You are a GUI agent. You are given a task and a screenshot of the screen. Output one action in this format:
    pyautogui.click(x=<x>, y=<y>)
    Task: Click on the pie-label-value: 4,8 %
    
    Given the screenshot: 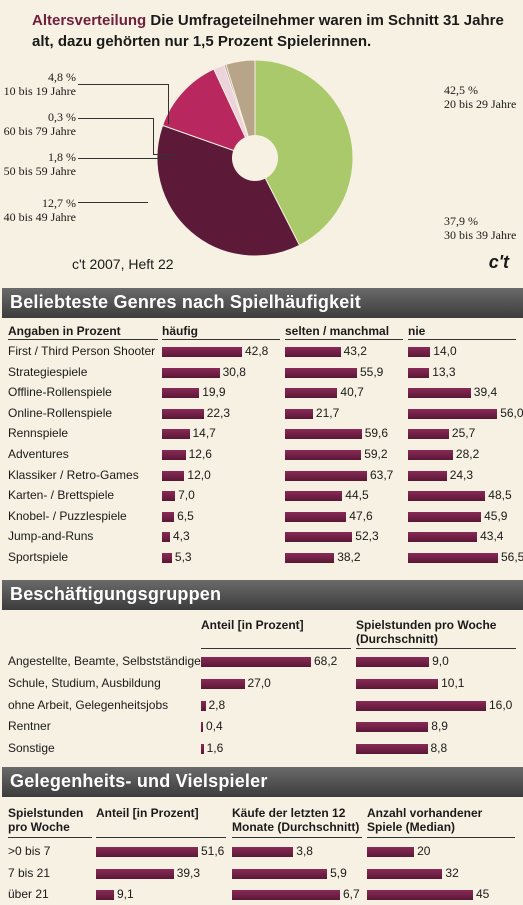 What is the action you would take?
    pyautogui.click(x=62, y=77)
    